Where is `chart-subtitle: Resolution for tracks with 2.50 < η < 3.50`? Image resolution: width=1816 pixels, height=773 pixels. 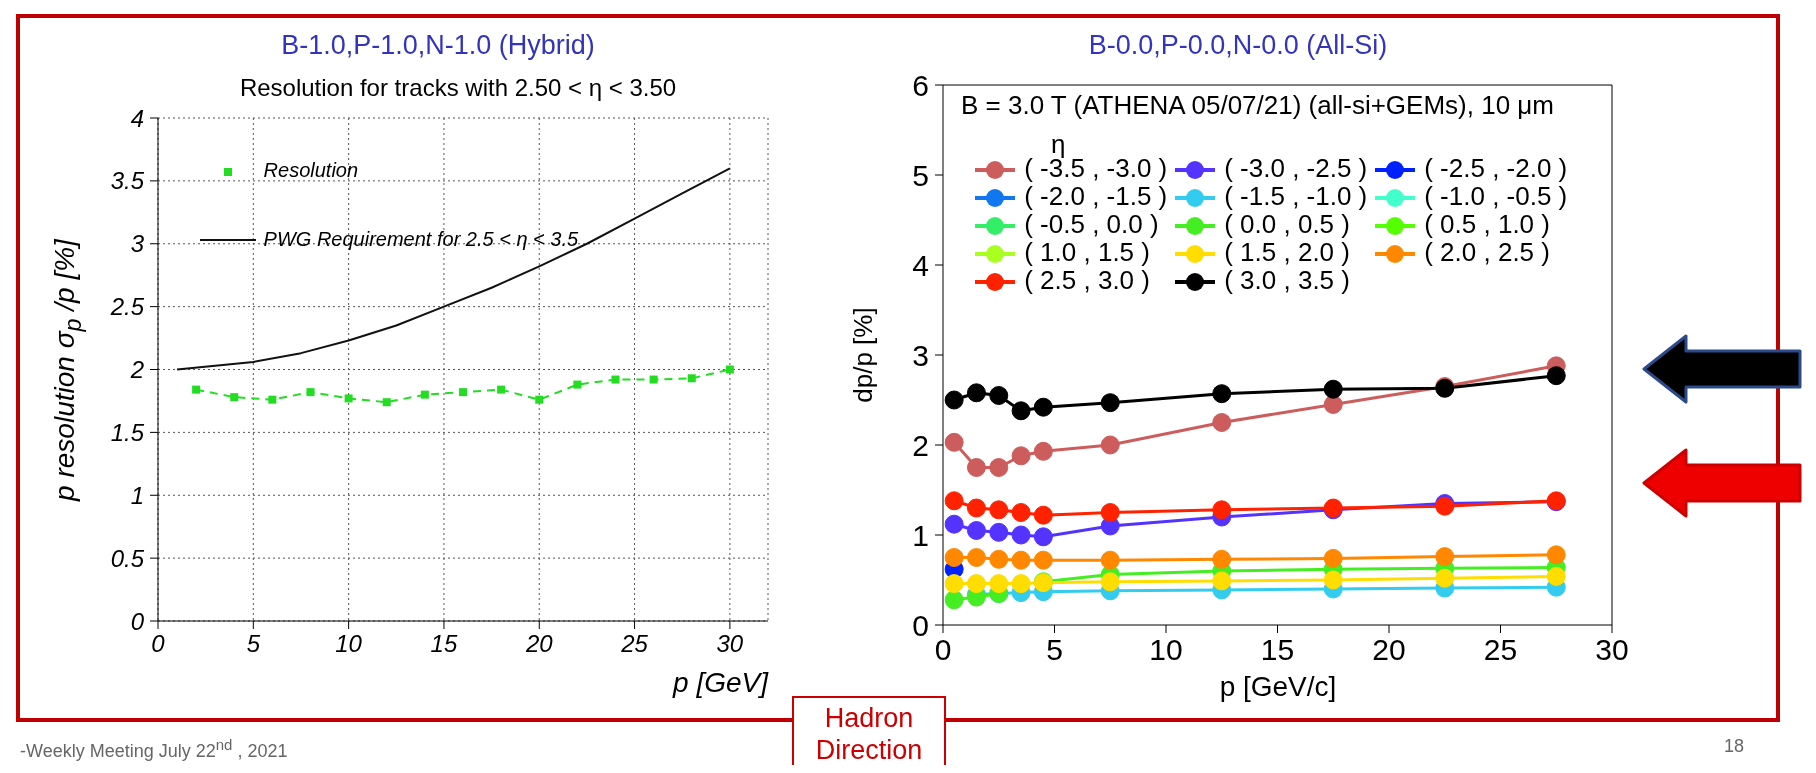
chart-subtitle: Resolution for tracks with 2.50 < η < 3.50 is located at coordinates (458, 87).